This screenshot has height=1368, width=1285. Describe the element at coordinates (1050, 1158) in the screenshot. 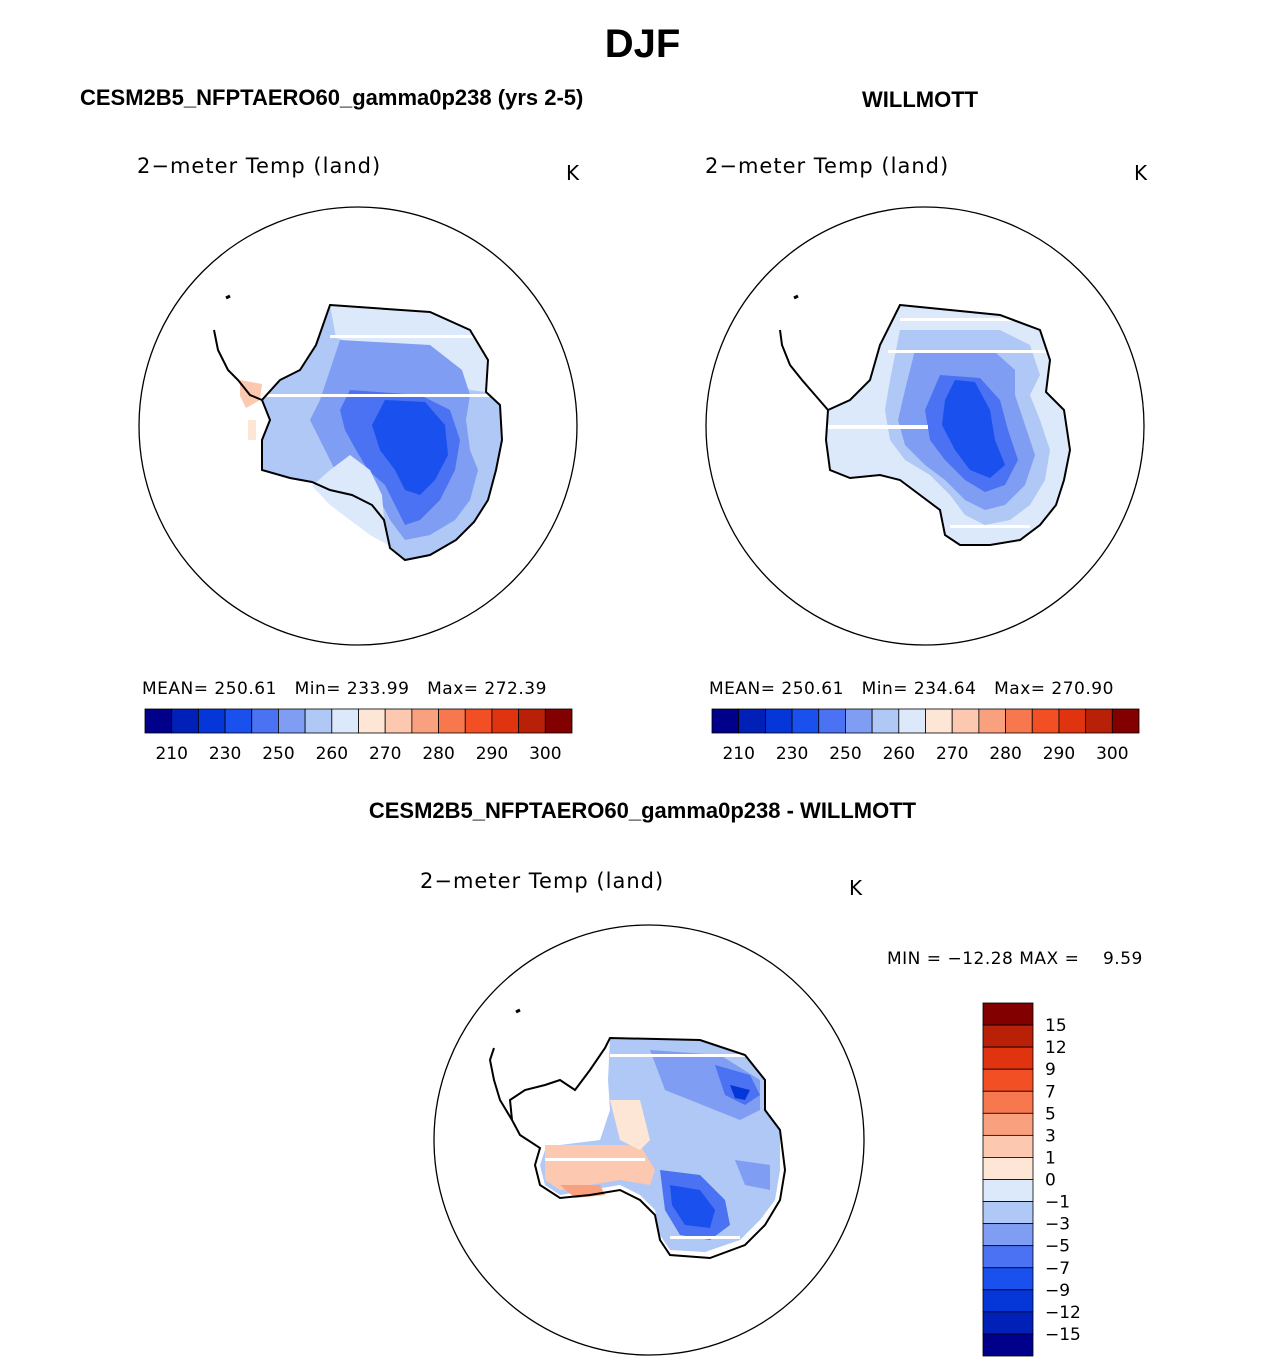

I see `diff-colorbar-tick-label: 1` at that location.